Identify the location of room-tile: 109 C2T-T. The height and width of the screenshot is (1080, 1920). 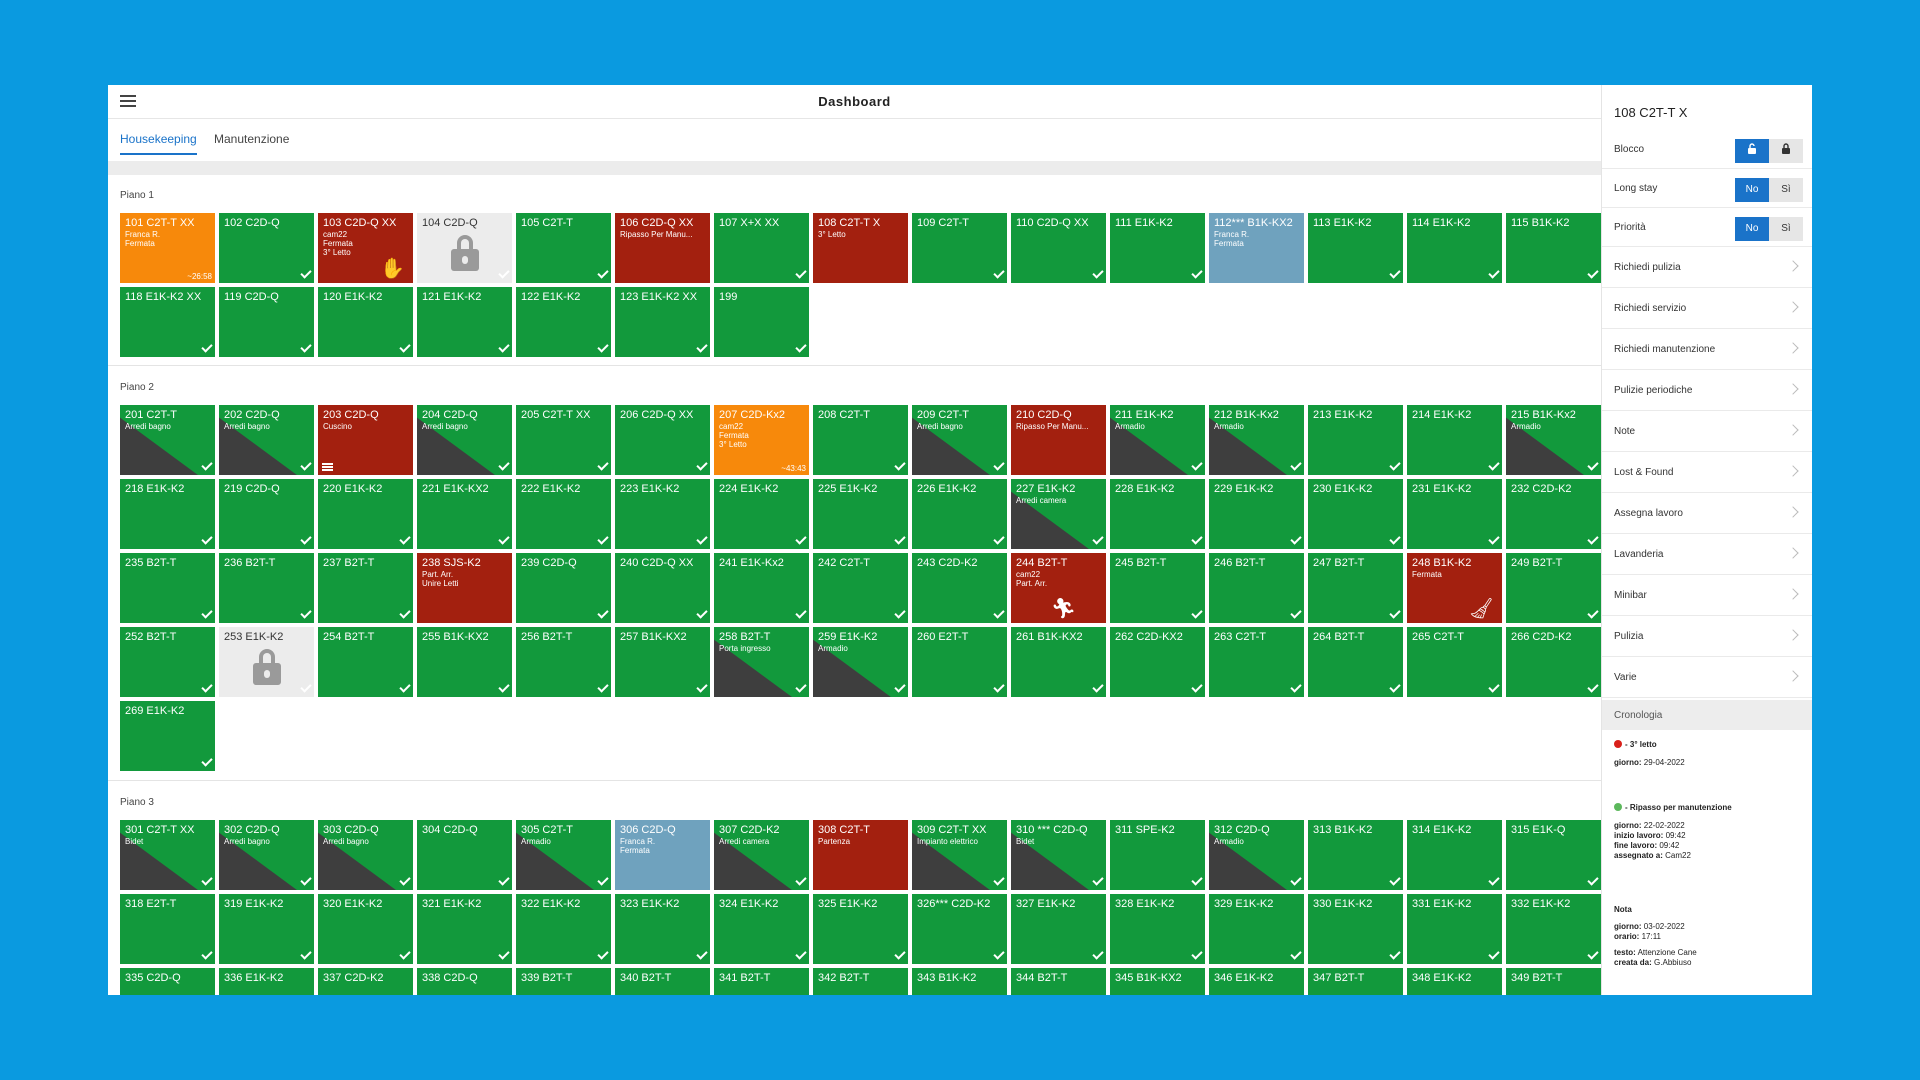
(959, 248).